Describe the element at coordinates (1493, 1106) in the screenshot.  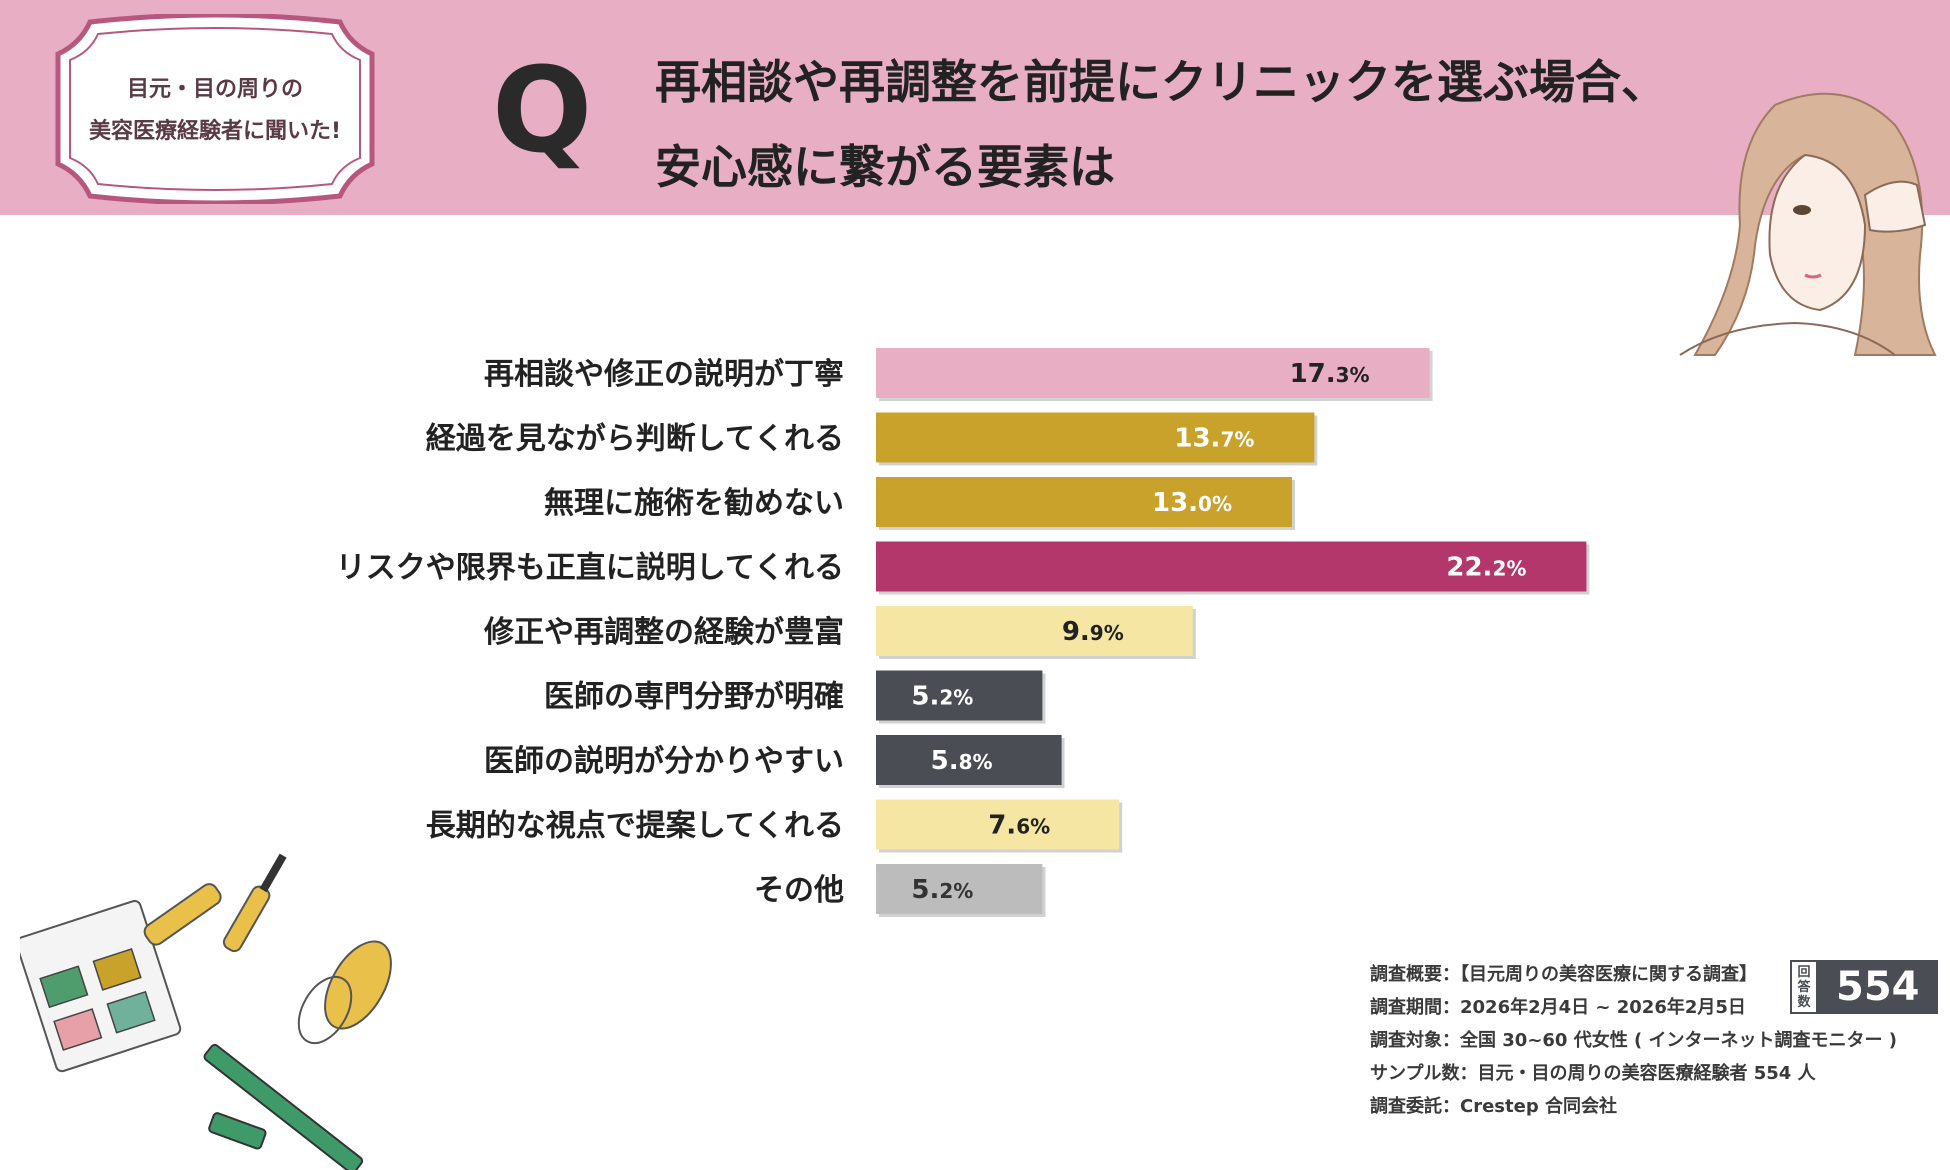
I see `summary-client: 調査委託：Crestep 合同会社` at that location.